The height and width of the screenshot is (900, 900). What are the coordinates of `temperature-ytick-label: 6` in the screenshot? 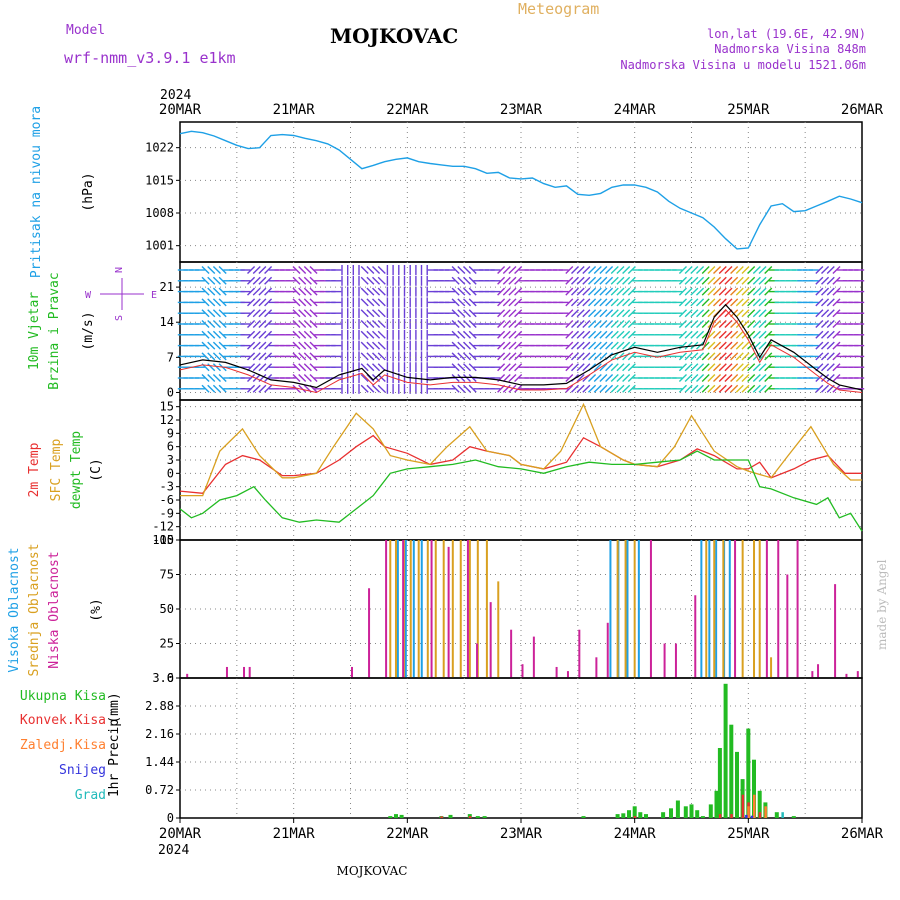 It's located at (170, 447).